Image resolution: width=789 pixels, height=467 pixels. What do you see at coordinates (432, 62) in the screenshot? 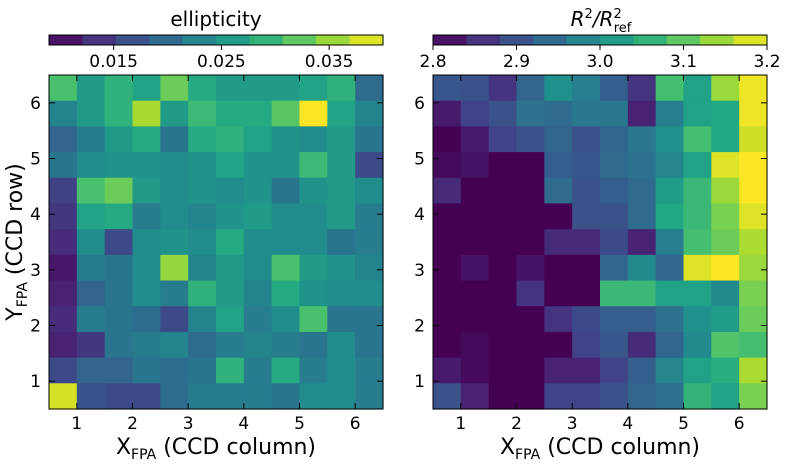
I see `colorbar-tick-label: 2.8` at bounding box center [432, 62].